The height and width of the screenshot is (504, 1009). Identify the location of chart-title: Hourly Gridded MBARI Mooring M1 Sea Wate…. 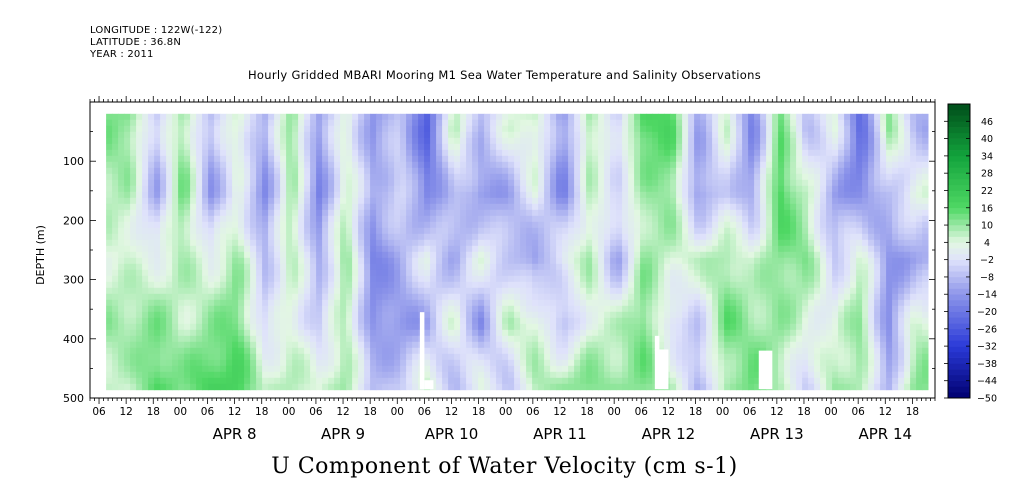
(504, 75).